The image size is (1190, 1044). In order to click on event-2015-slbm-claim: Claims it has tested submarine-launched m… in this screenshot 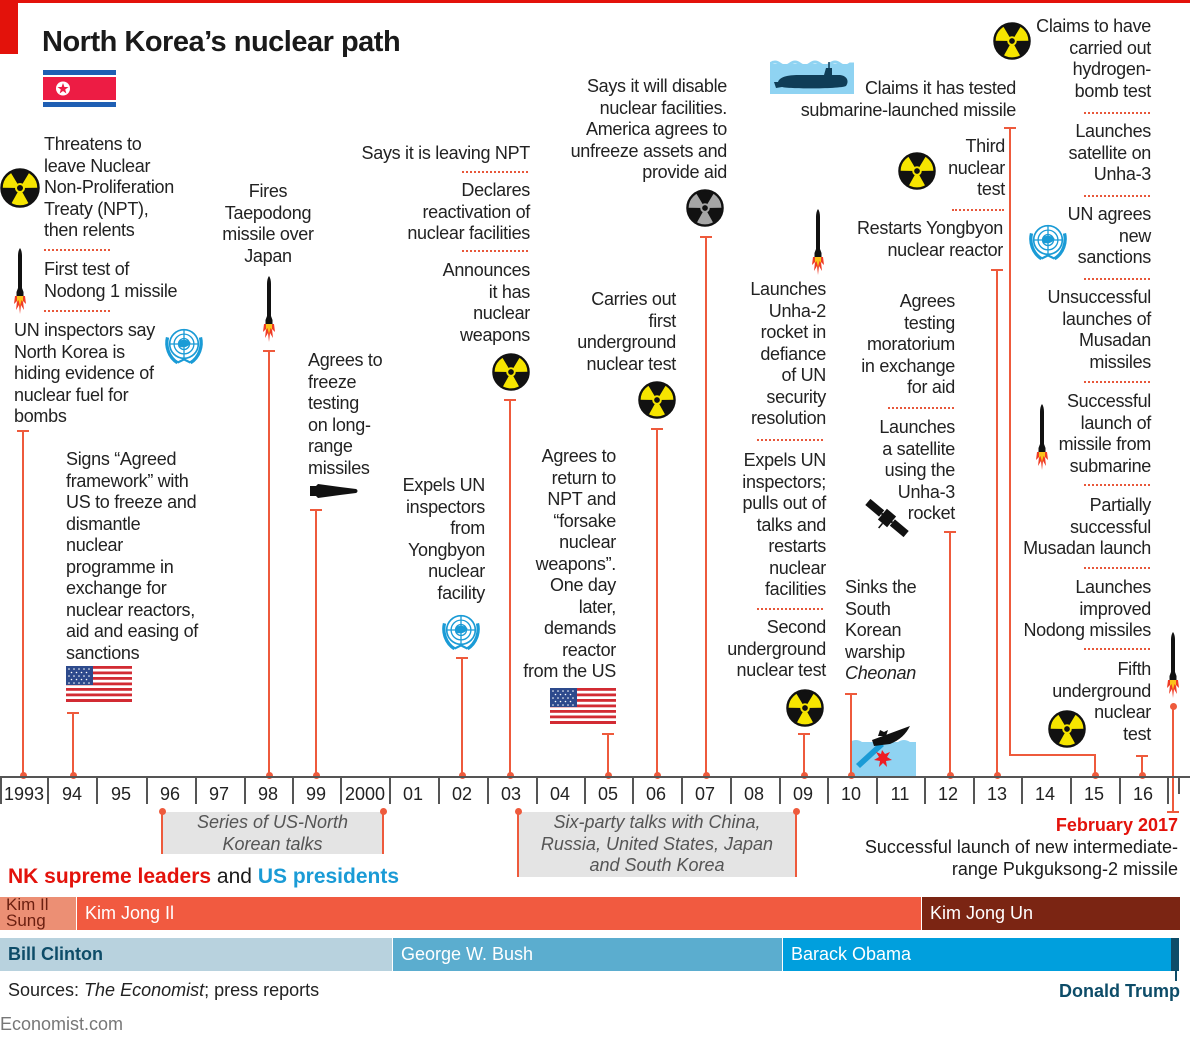, I will do `click(908, 99)`.